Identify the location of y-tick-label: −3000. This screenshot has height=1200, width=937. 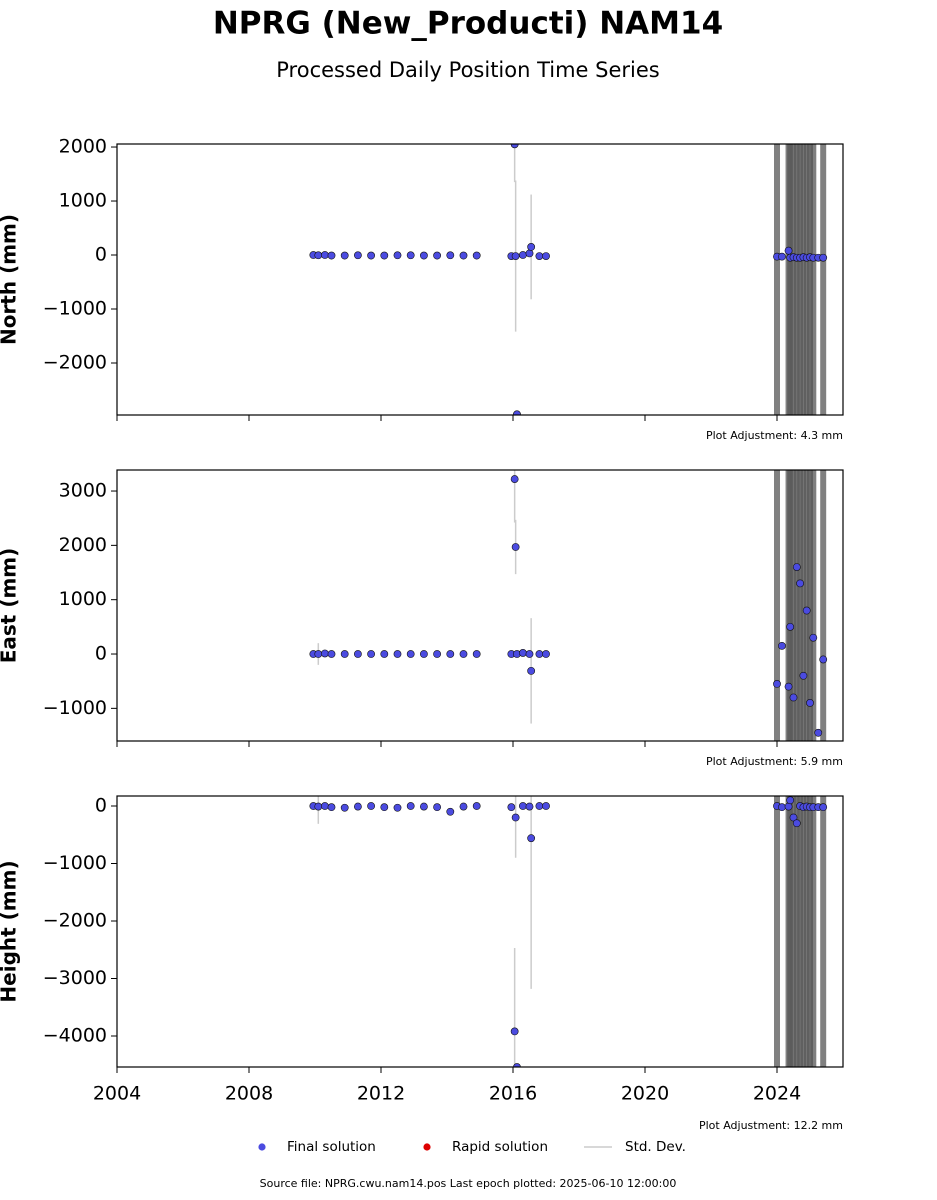
(75, 978).